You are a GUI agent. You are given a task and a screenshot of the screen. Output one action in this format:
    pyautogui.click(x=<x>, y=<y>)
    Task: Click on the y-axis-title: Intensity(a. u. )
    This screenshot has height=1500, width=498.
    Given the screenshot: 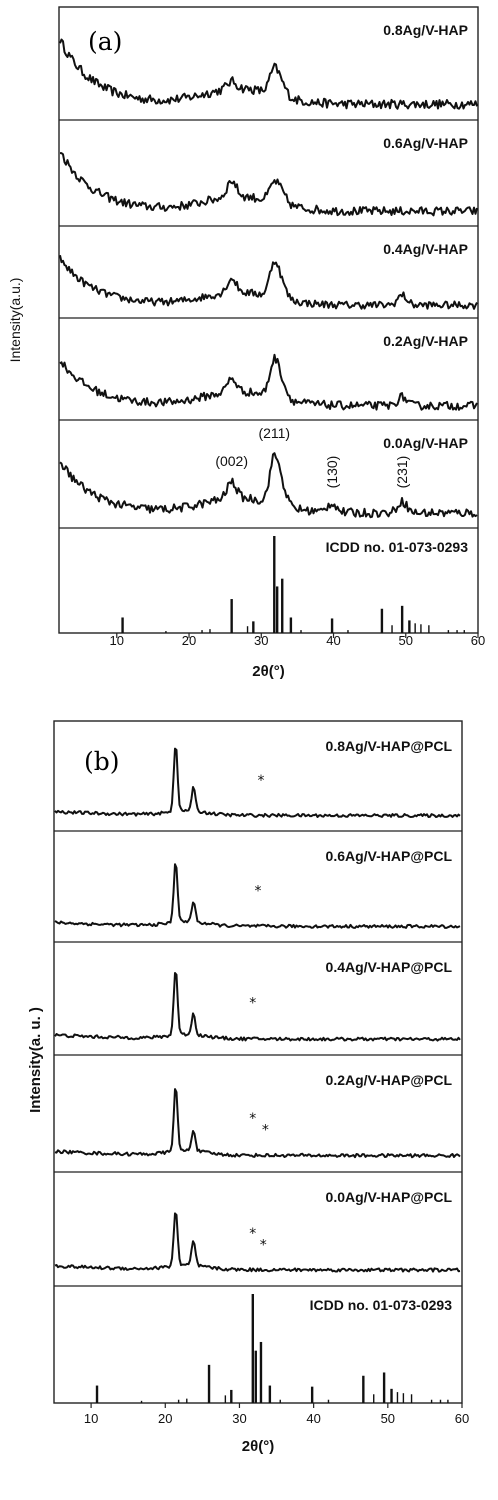 What is the action you would take?
    pyautogui.click(x=35, y=1060)
    